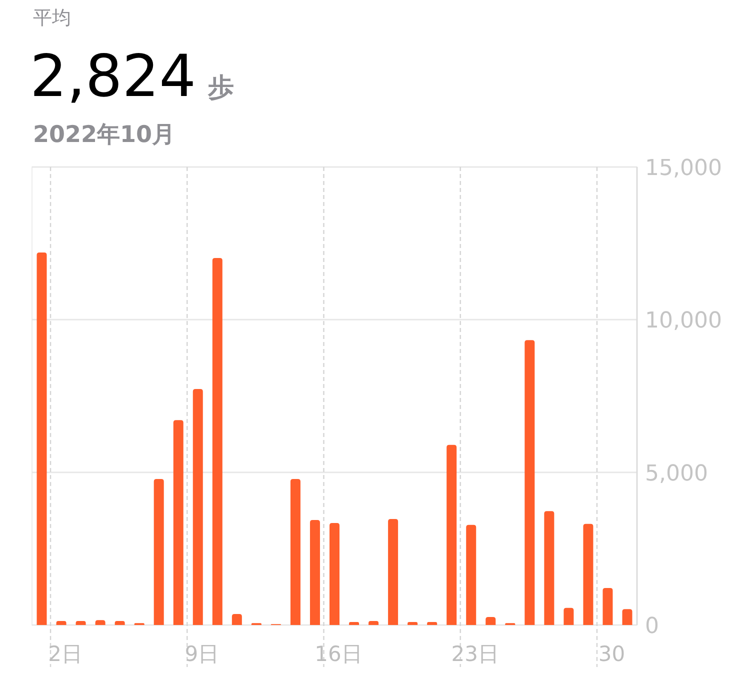  What do you see at coordinates (652, 626) in the screenshot?
I see `y-tick-label: 0` at bounding box center [652, 626].